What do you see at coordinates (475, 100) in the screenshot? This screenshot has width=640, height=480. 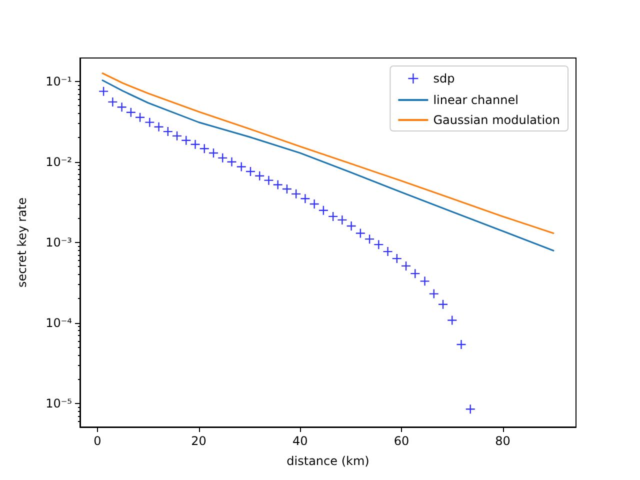 I see `legend-label: linear channel` at bounding box center [475, 100].